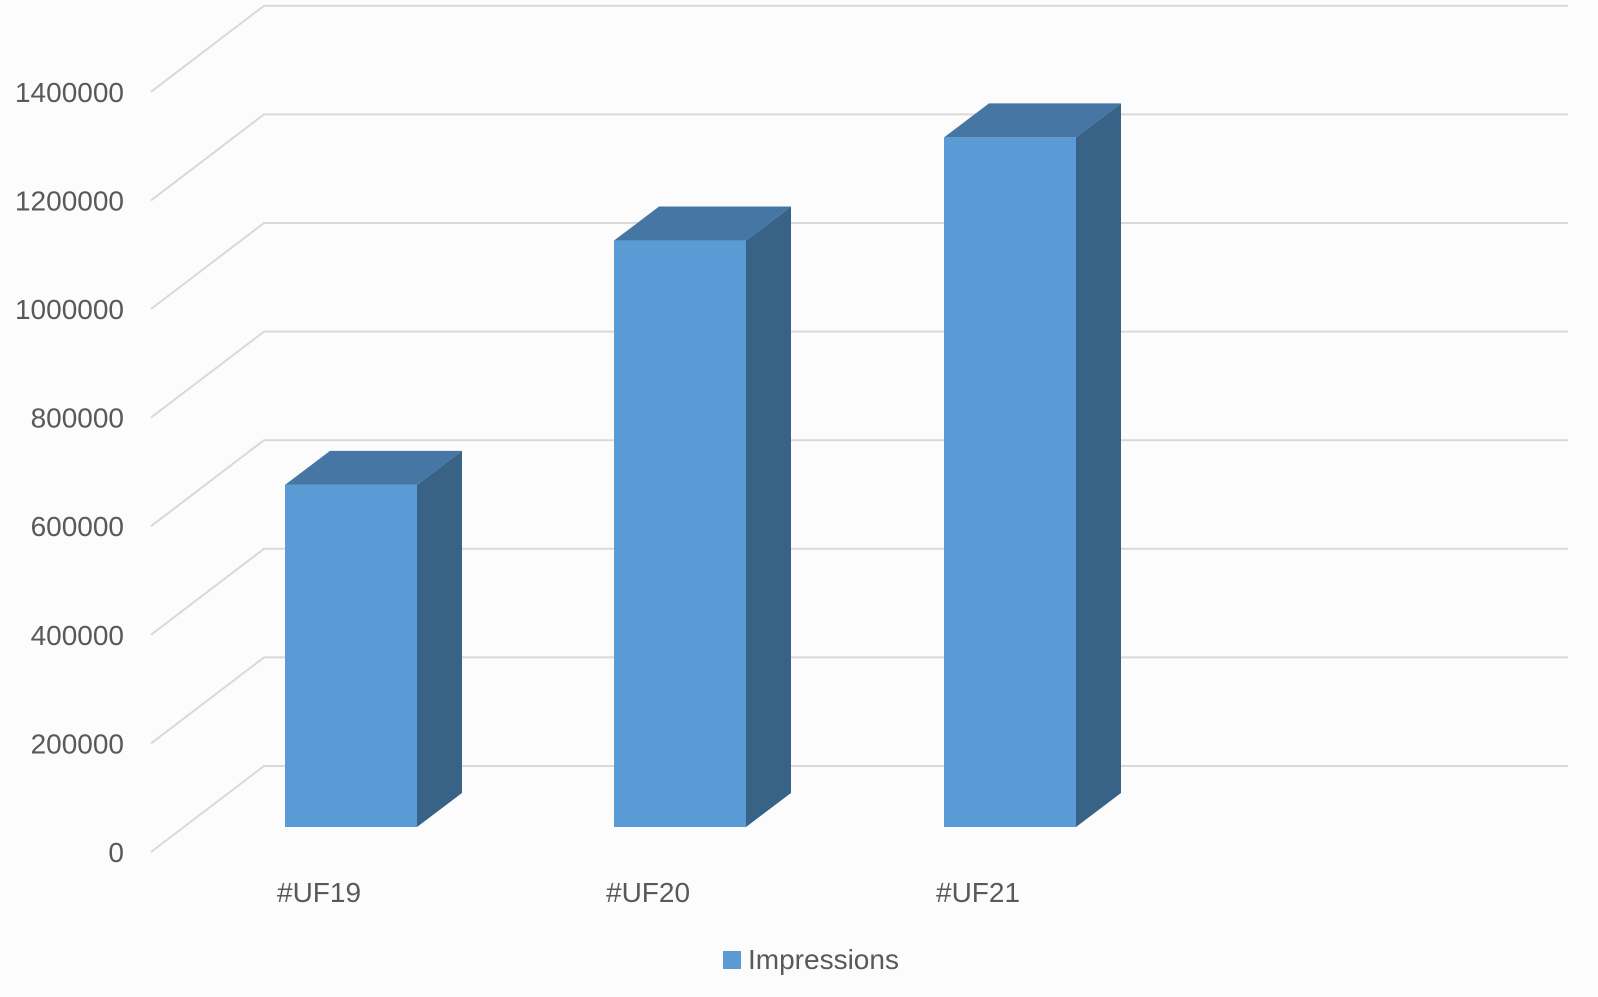  I want to click on y-tick-label: 400000, so click(77, 635).